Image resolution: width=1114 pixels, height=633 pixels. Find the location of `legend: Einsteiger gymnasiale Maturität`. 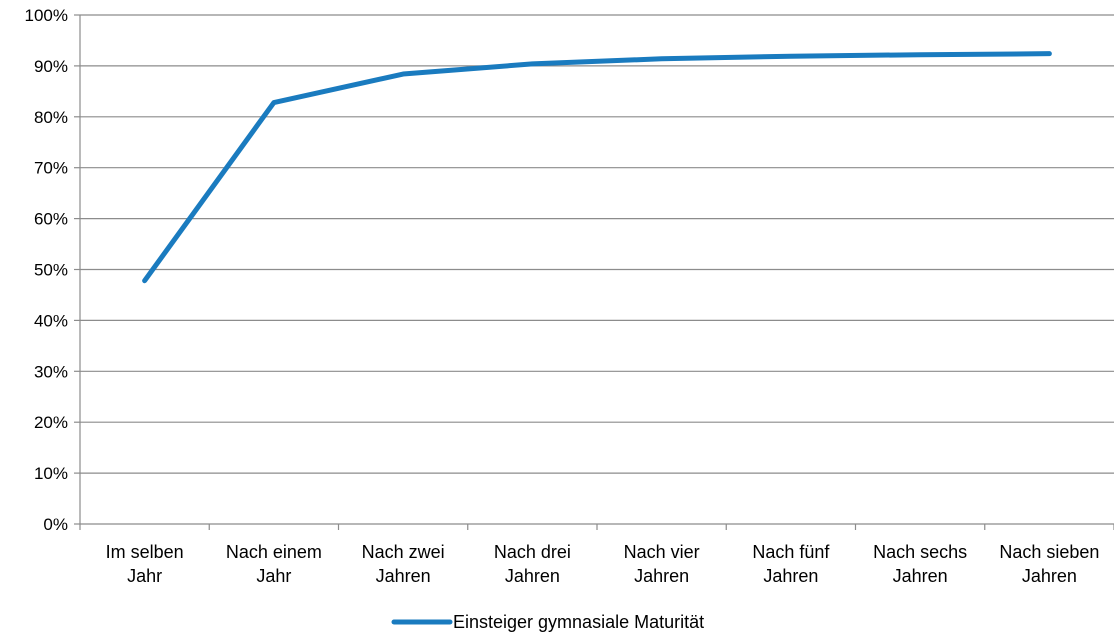

legend: Einsteiger gymnasiale Maturität is located at coordinates (547, 622).